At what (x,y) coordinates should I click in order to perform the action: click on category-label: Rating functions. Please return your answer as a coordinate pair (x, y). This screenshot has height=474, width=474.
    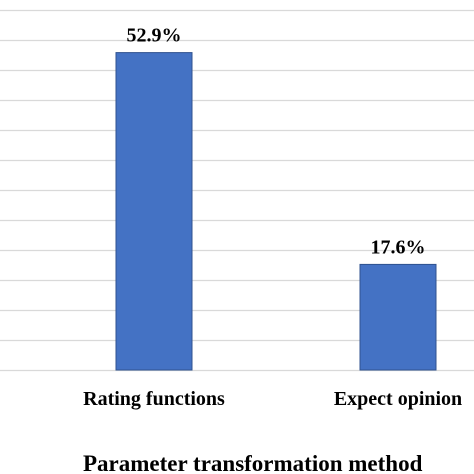
    Looking at the image, I should click on (154, 399).